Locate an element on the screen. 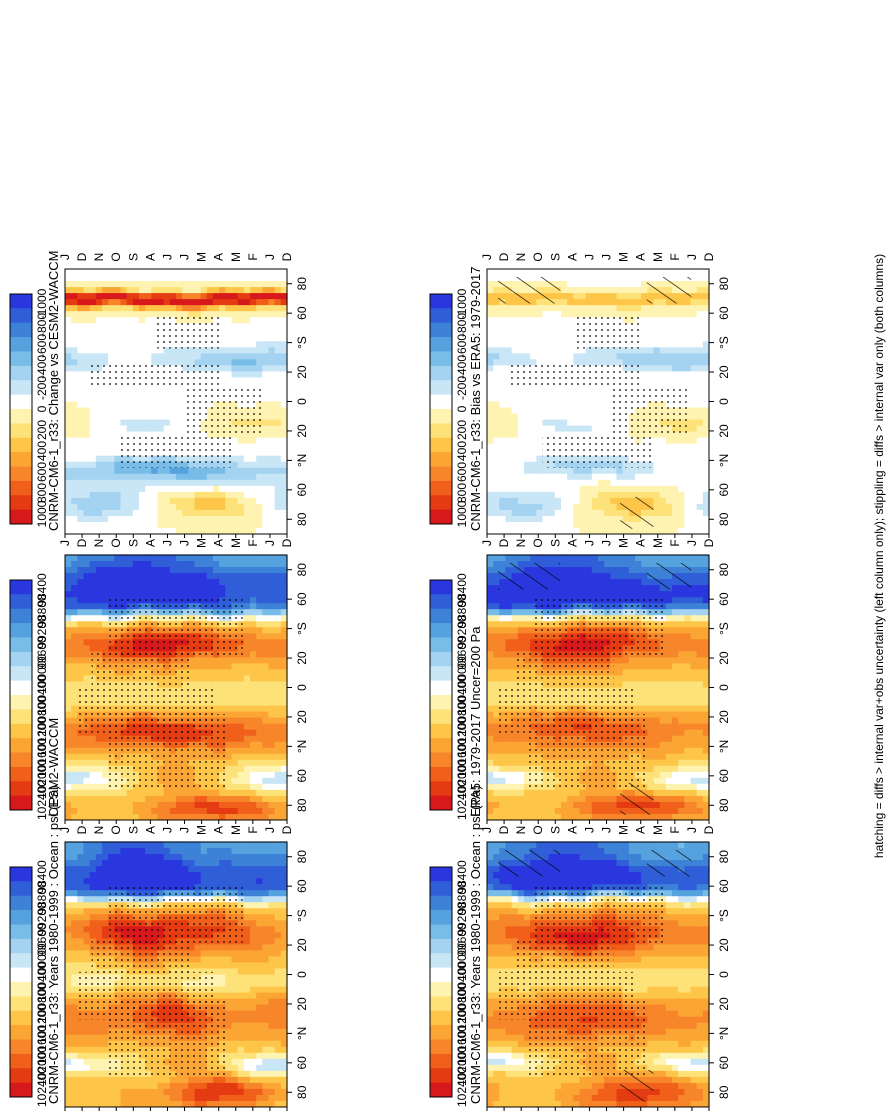  month-tick-label: S is located at coordinates (555, 830).